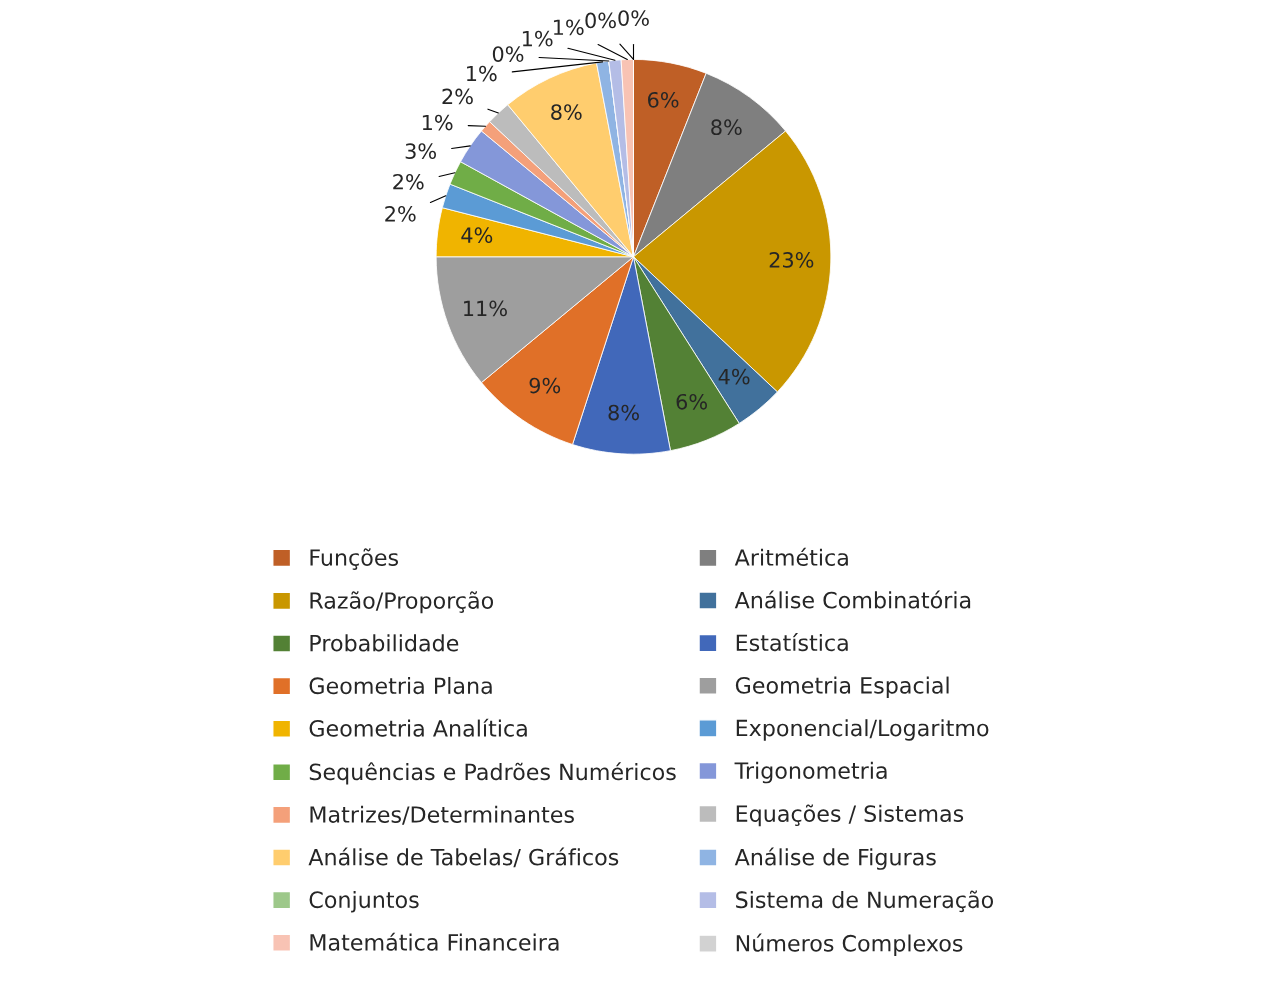 This screenshot has height=1007, width=1267. What do you see at coordinates (791, 556) in the screenshot?
I see `legend-label: Aritmética` at bounding box center [791, 556].